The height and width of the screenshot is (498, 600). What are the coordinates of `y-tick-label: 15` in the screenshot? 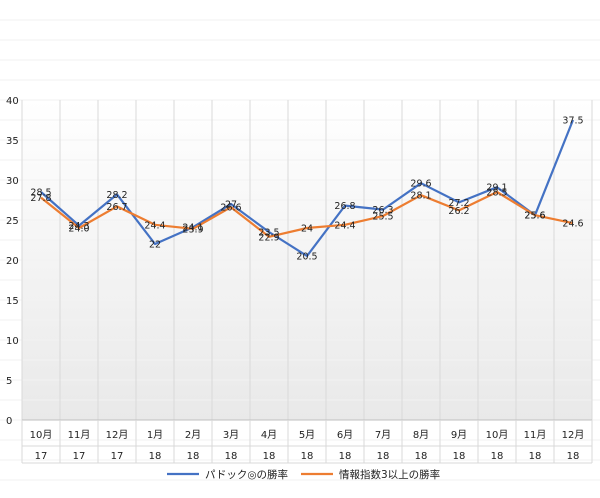 It's located at (12, 301).